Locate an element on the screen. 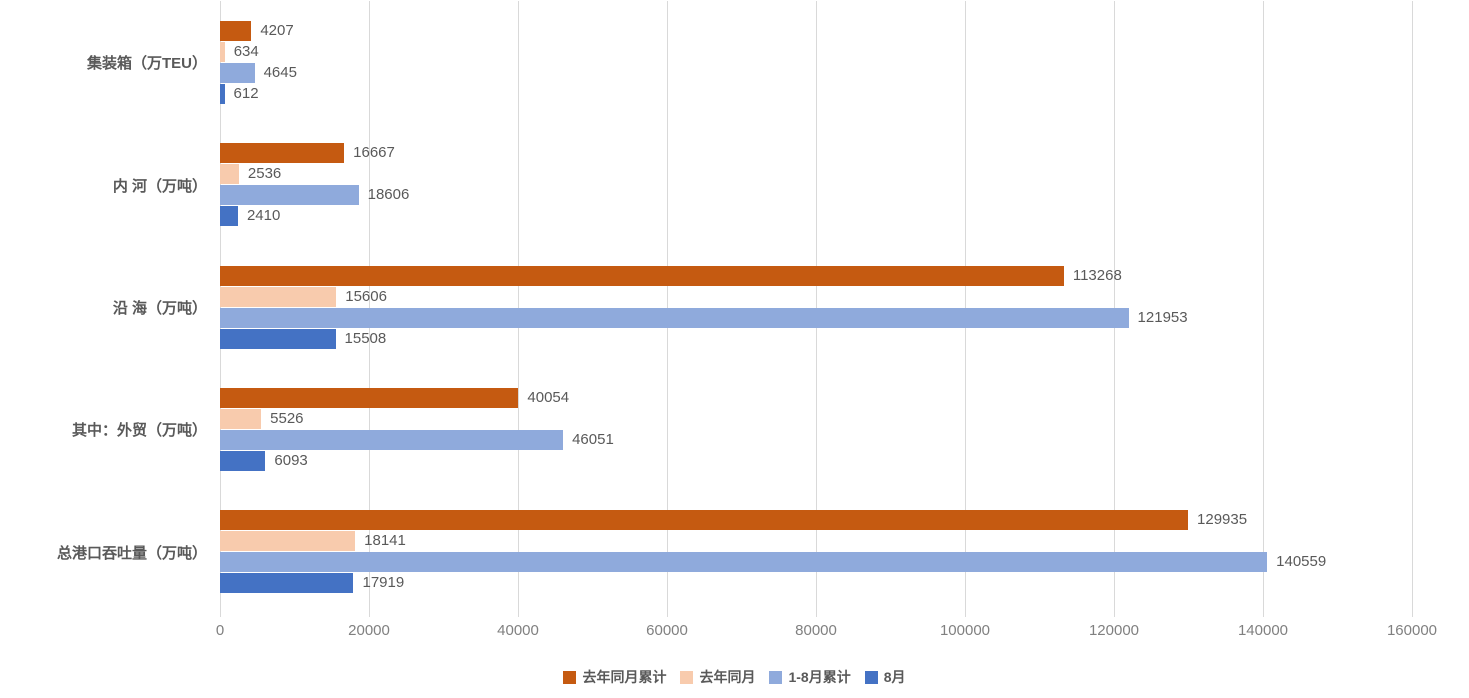 The width and height of the screenshot is (1469, 698). x-tick-label: 160000 is located at coordinates (1412, 630).